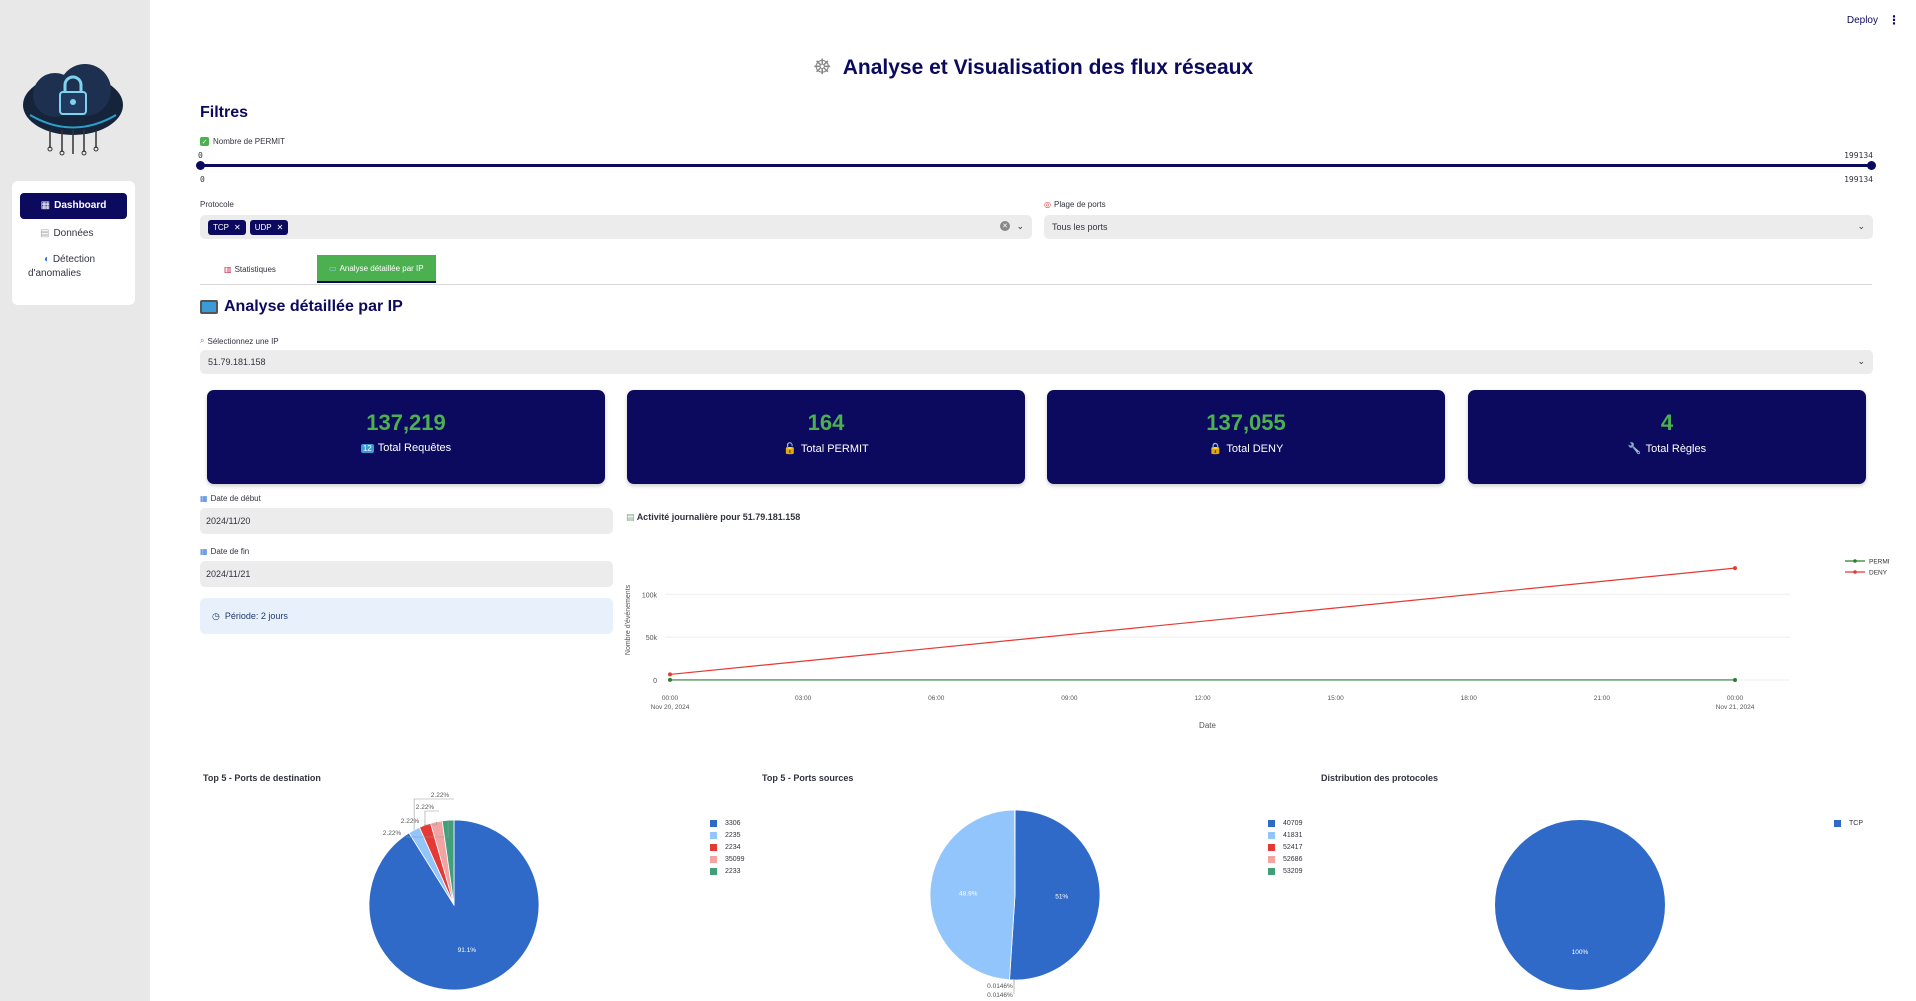  I want to click on x-tick-label: 12:00, so click(1202, 698).